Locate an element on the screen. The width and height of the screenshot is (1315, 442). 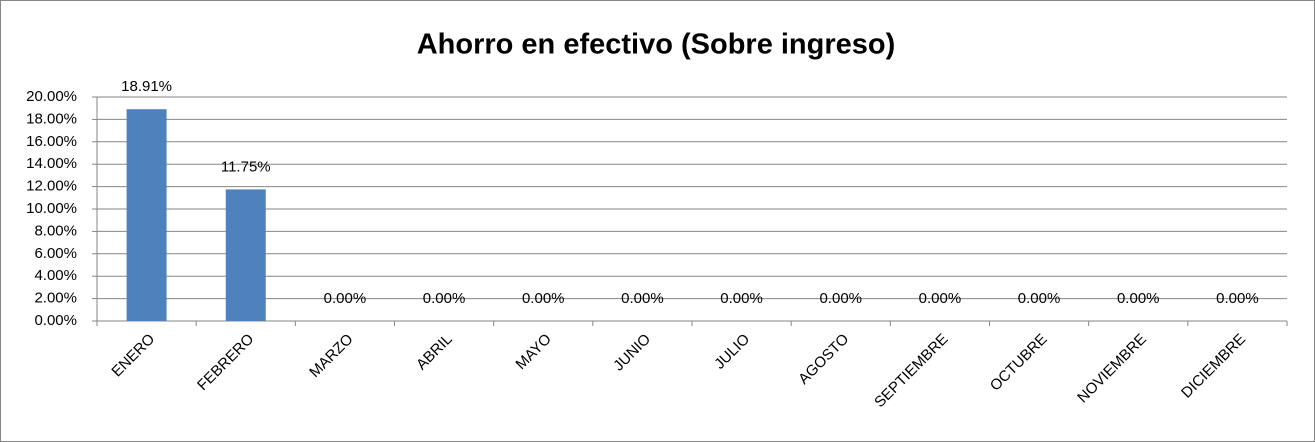
y-tick-label: 0.00% is located at coordinates (55, 320).